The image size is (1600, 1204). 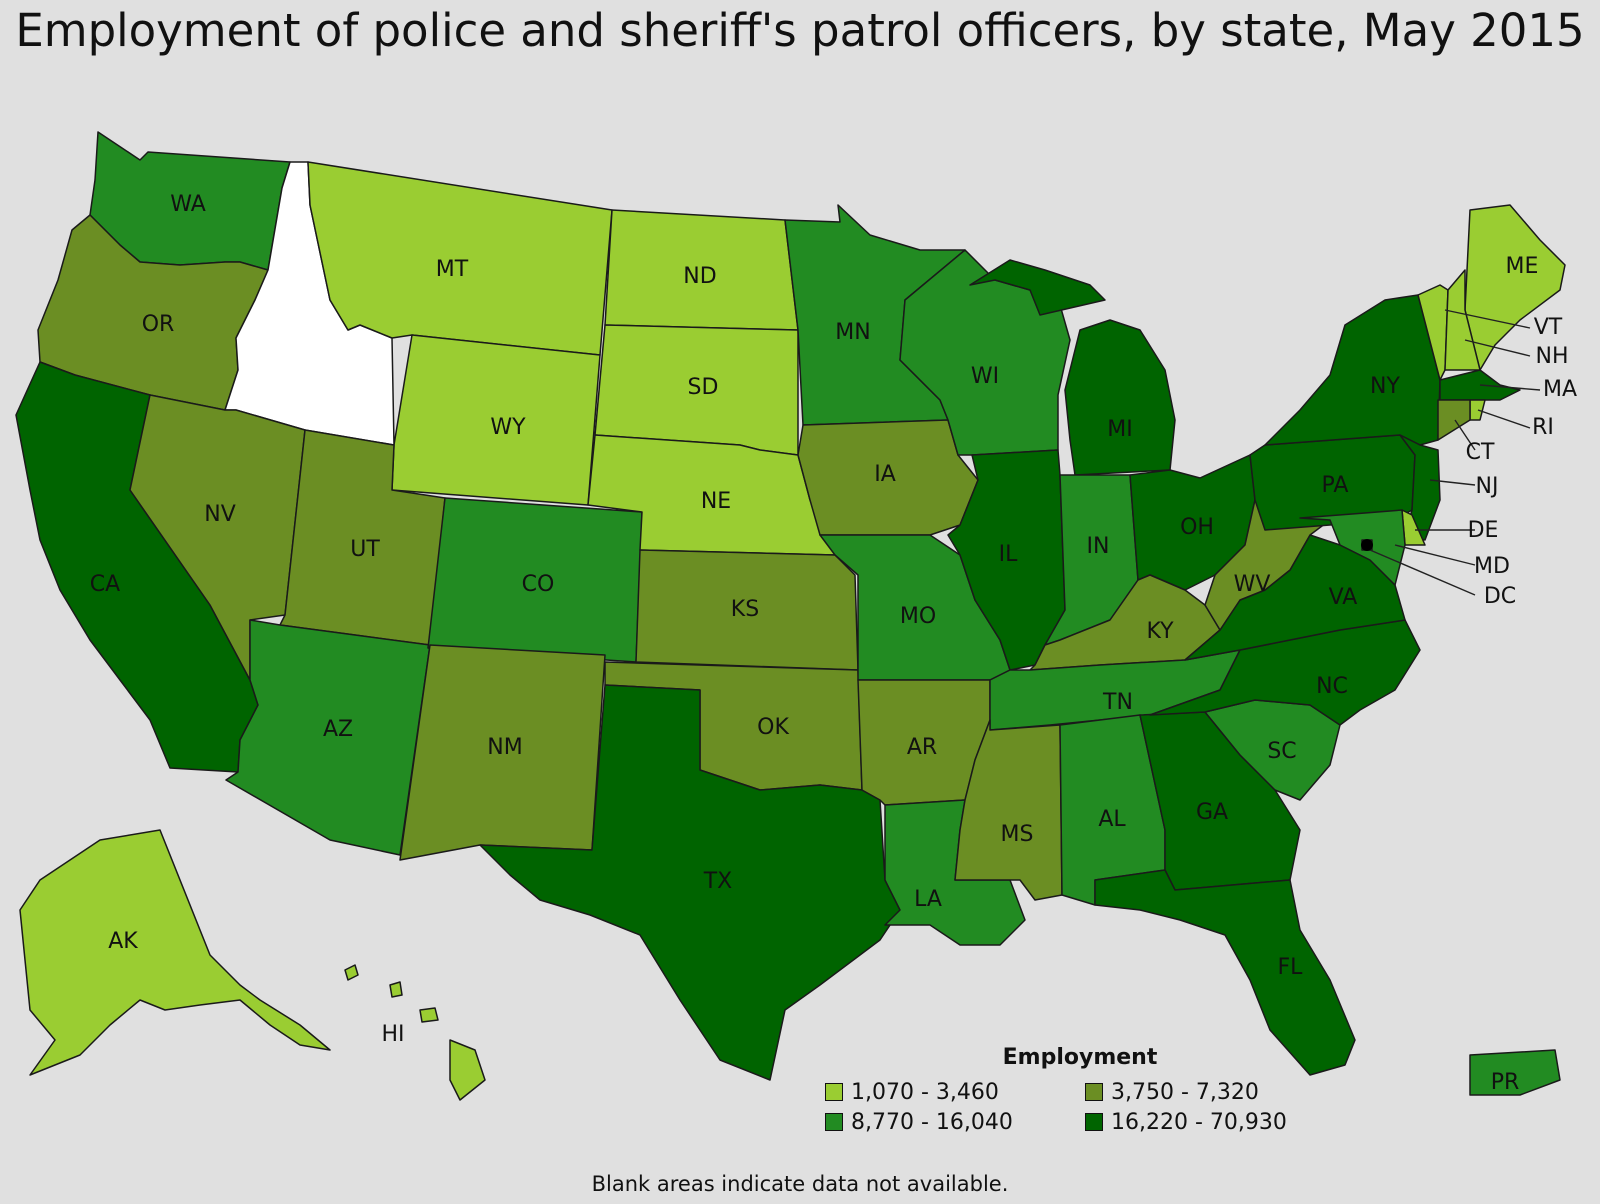 What do you see at coordinates (452, 269) in the screenshot?
I see `label-MT: MT` at bounding box center [452, 269].